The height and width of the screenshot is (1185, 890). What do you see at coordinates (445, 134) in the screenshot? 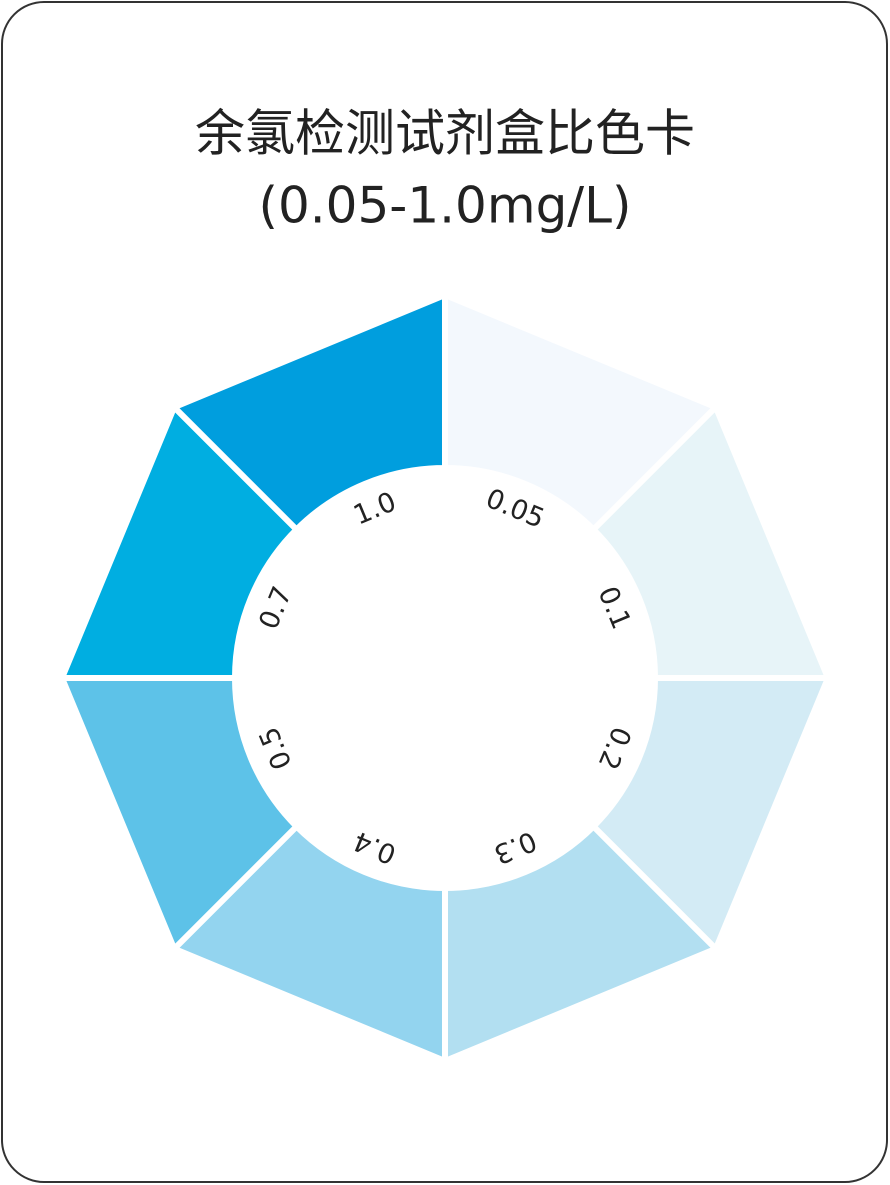
I see `title: 余氯检测试剂盒比色卡` at bounding box center [445, 134].